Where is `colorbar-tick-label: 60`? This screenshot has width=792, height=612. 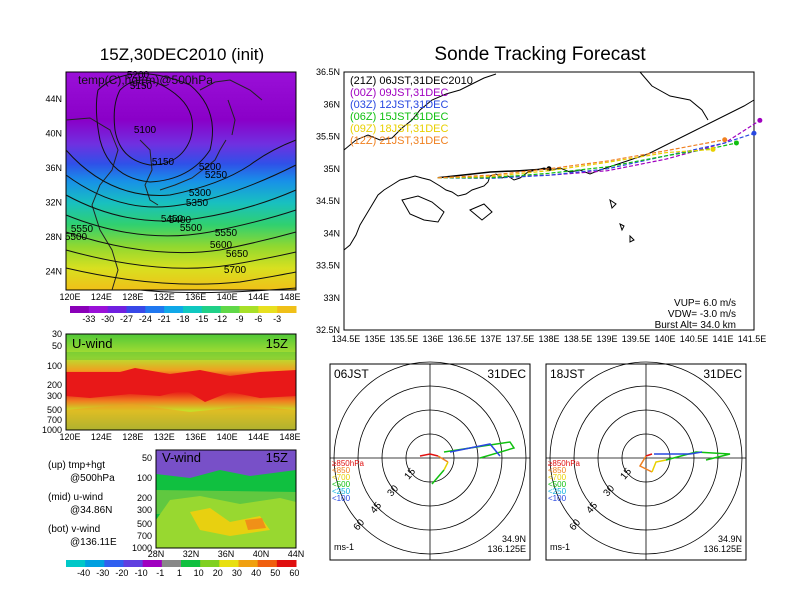 colorbar-tick-label: 60 is located at coordinates (294, 573).